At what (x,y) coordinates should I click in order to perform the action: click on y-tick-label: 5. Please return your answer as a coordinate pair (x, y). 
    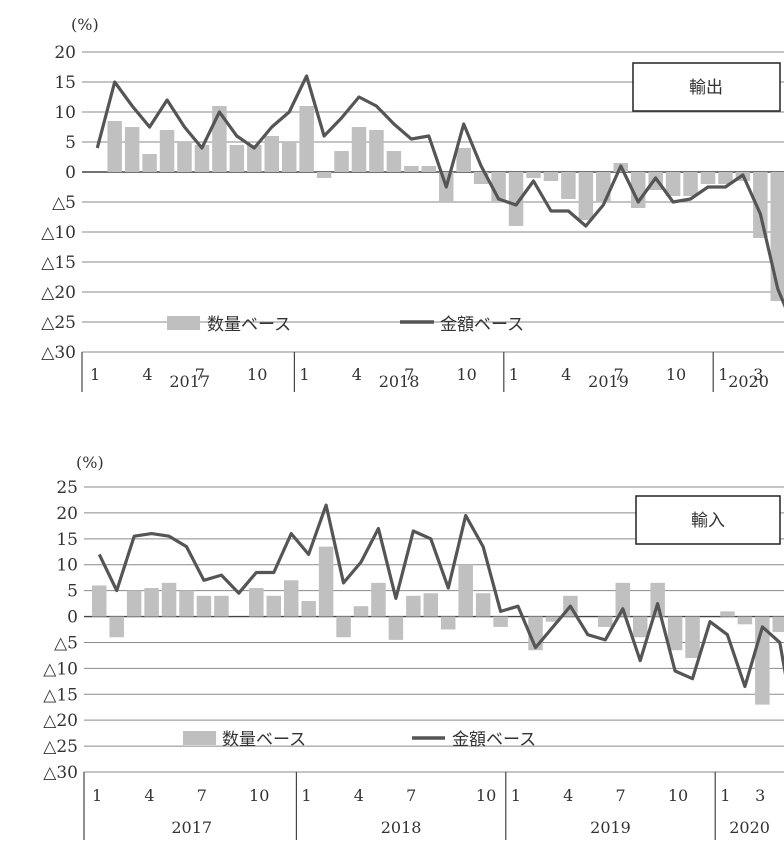
    Looking at the image, I should click on (70, 143).